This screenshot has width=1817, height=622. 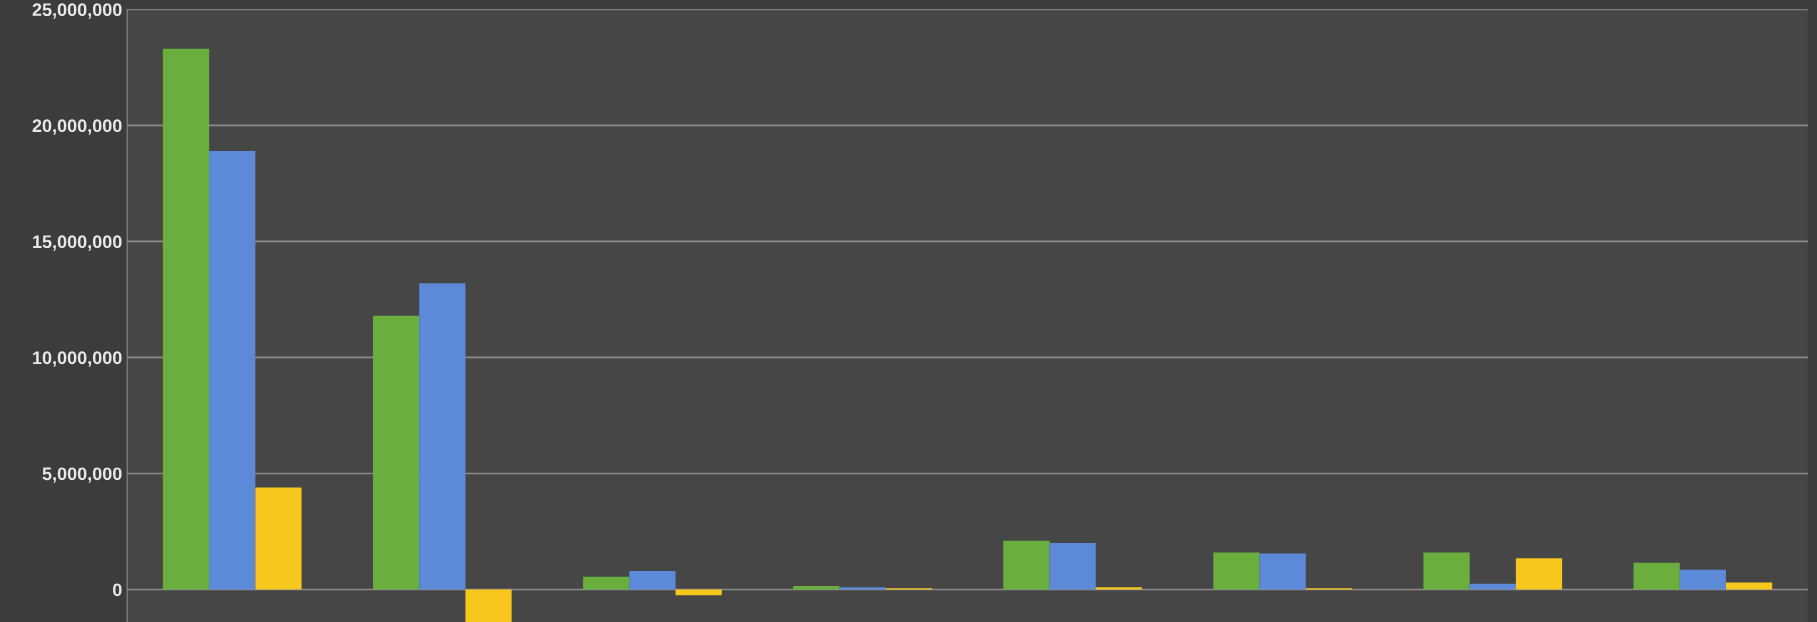 I want to click on y-tick-label: 0, so click(x=117, y=590).